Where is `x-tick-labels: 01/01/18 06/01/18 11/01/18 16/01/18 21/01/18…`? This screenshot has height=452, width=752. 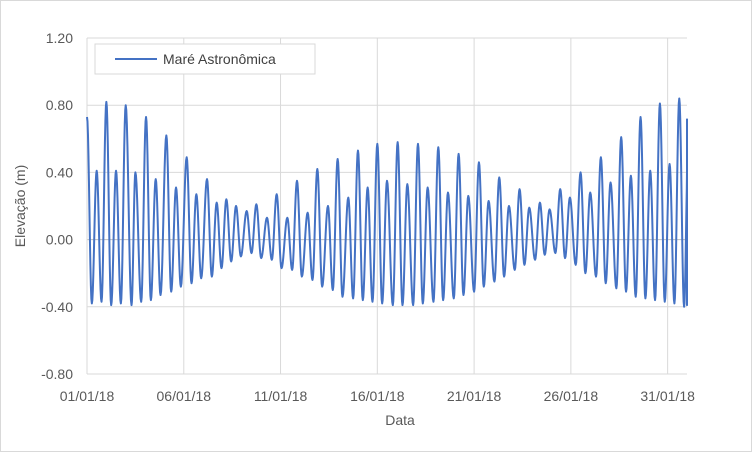 x-tick-labels: 01/01/18 06/01/18 11/01/18 16/01/18 21/01/18… is located at coordinates (377, 396).